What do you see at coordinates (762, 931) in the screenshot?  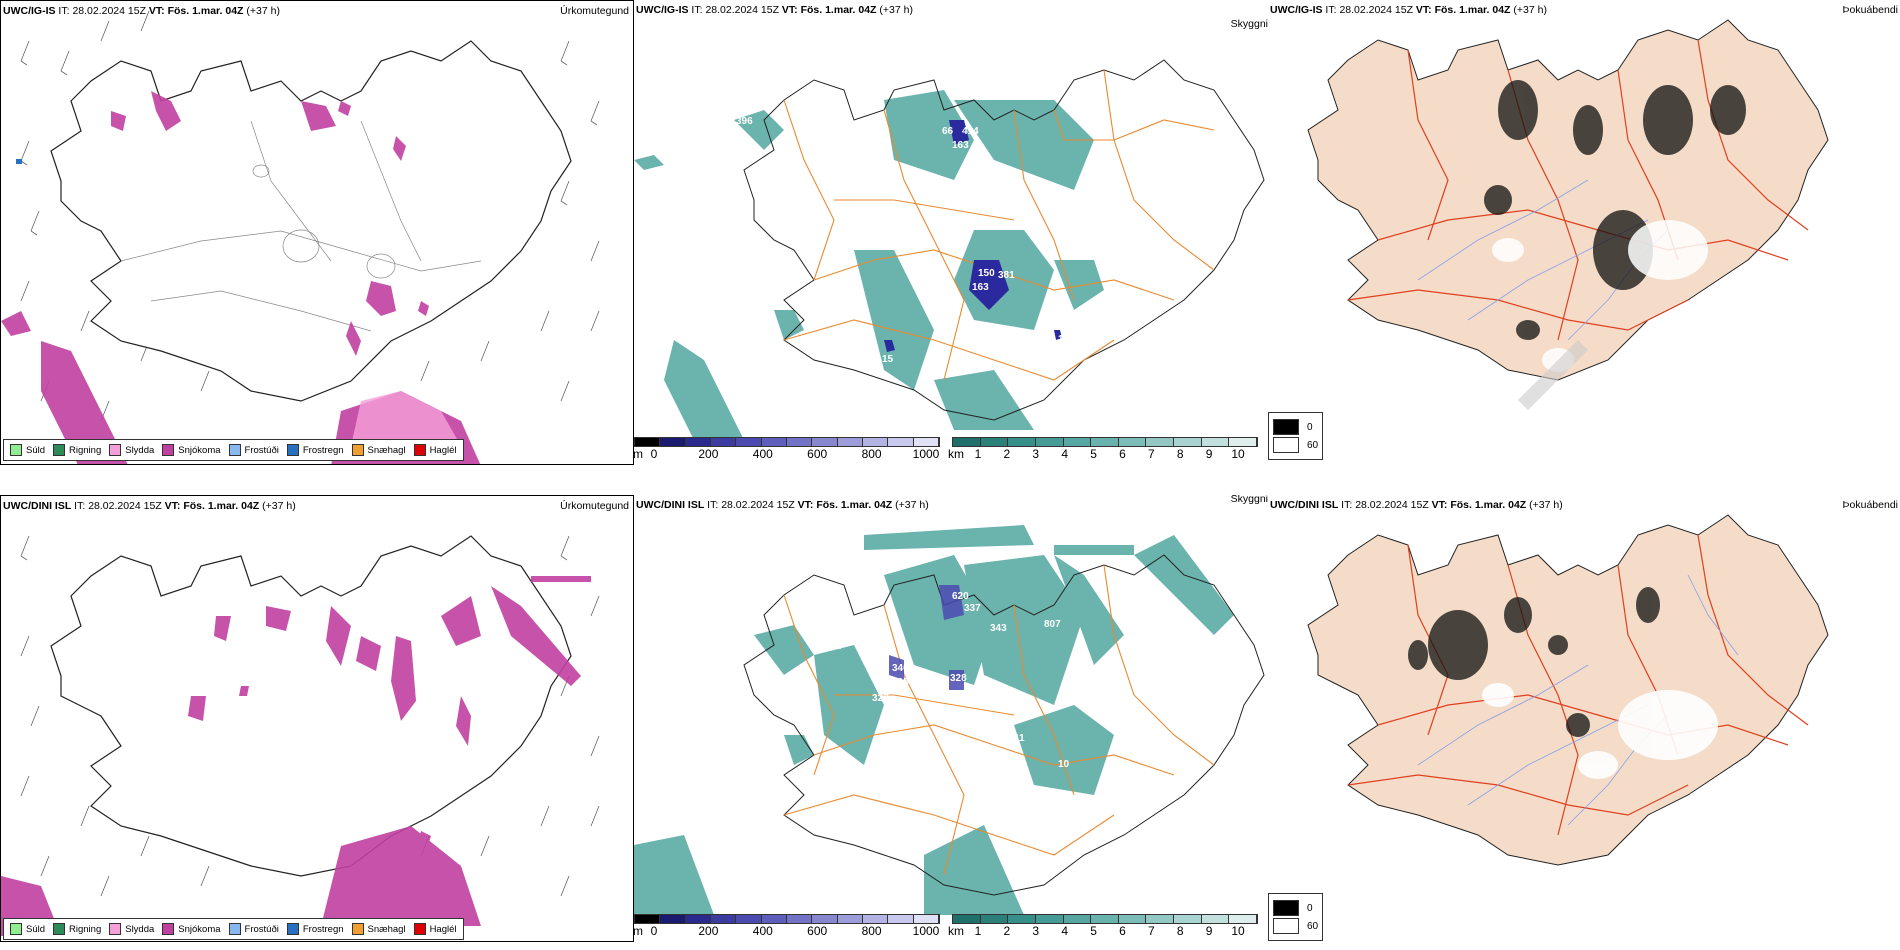 I see `colorbar-tick: 400` at bounding box center [762, 931].